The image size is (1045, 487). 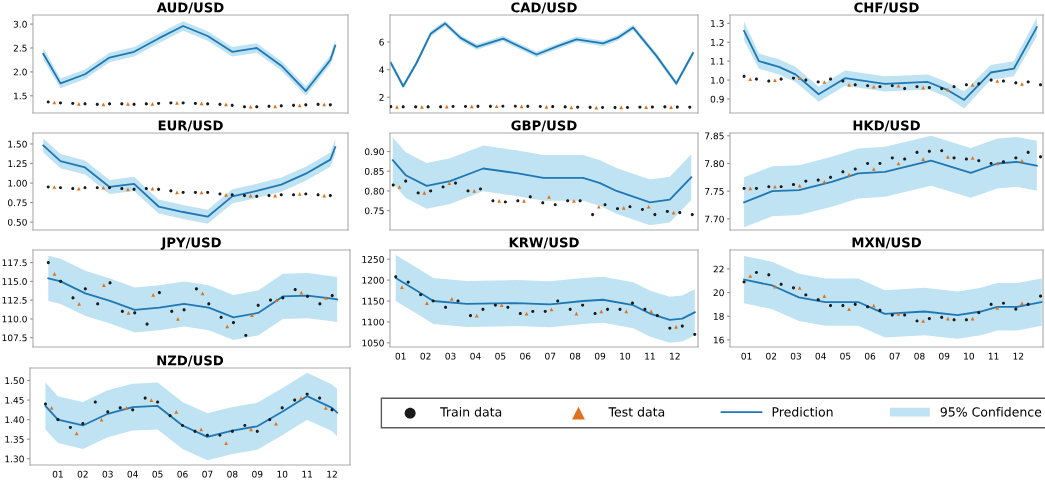 What do you see at coordinates (20, 48) in the screenshot?
I see `y-tick-label: 2.5` at bounding box center [20, 48].